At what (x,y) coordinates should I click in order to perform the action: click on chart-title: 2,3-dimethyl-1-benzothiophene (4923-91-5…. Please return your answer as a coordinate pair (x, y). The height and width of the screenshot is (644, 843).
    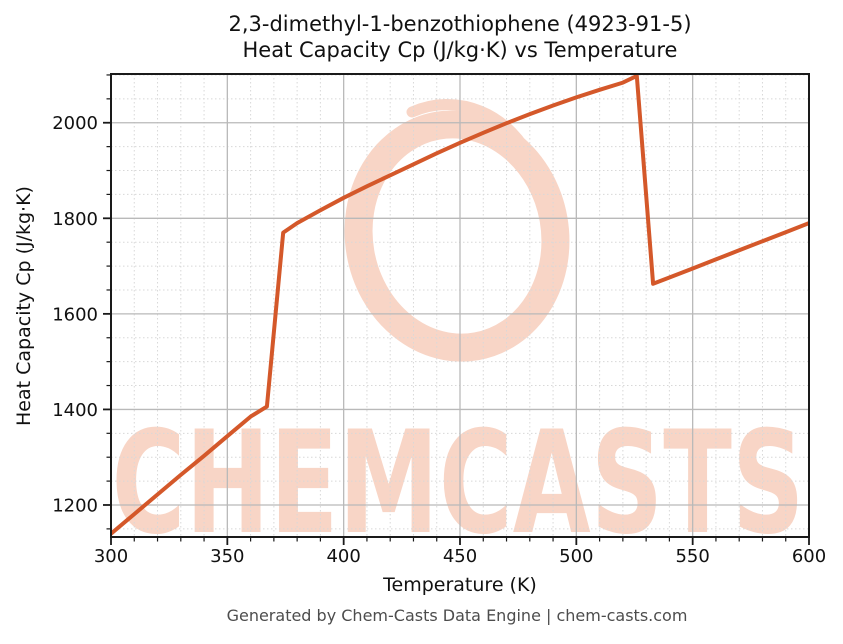
    Looking at the image, I should click on (459, 37).